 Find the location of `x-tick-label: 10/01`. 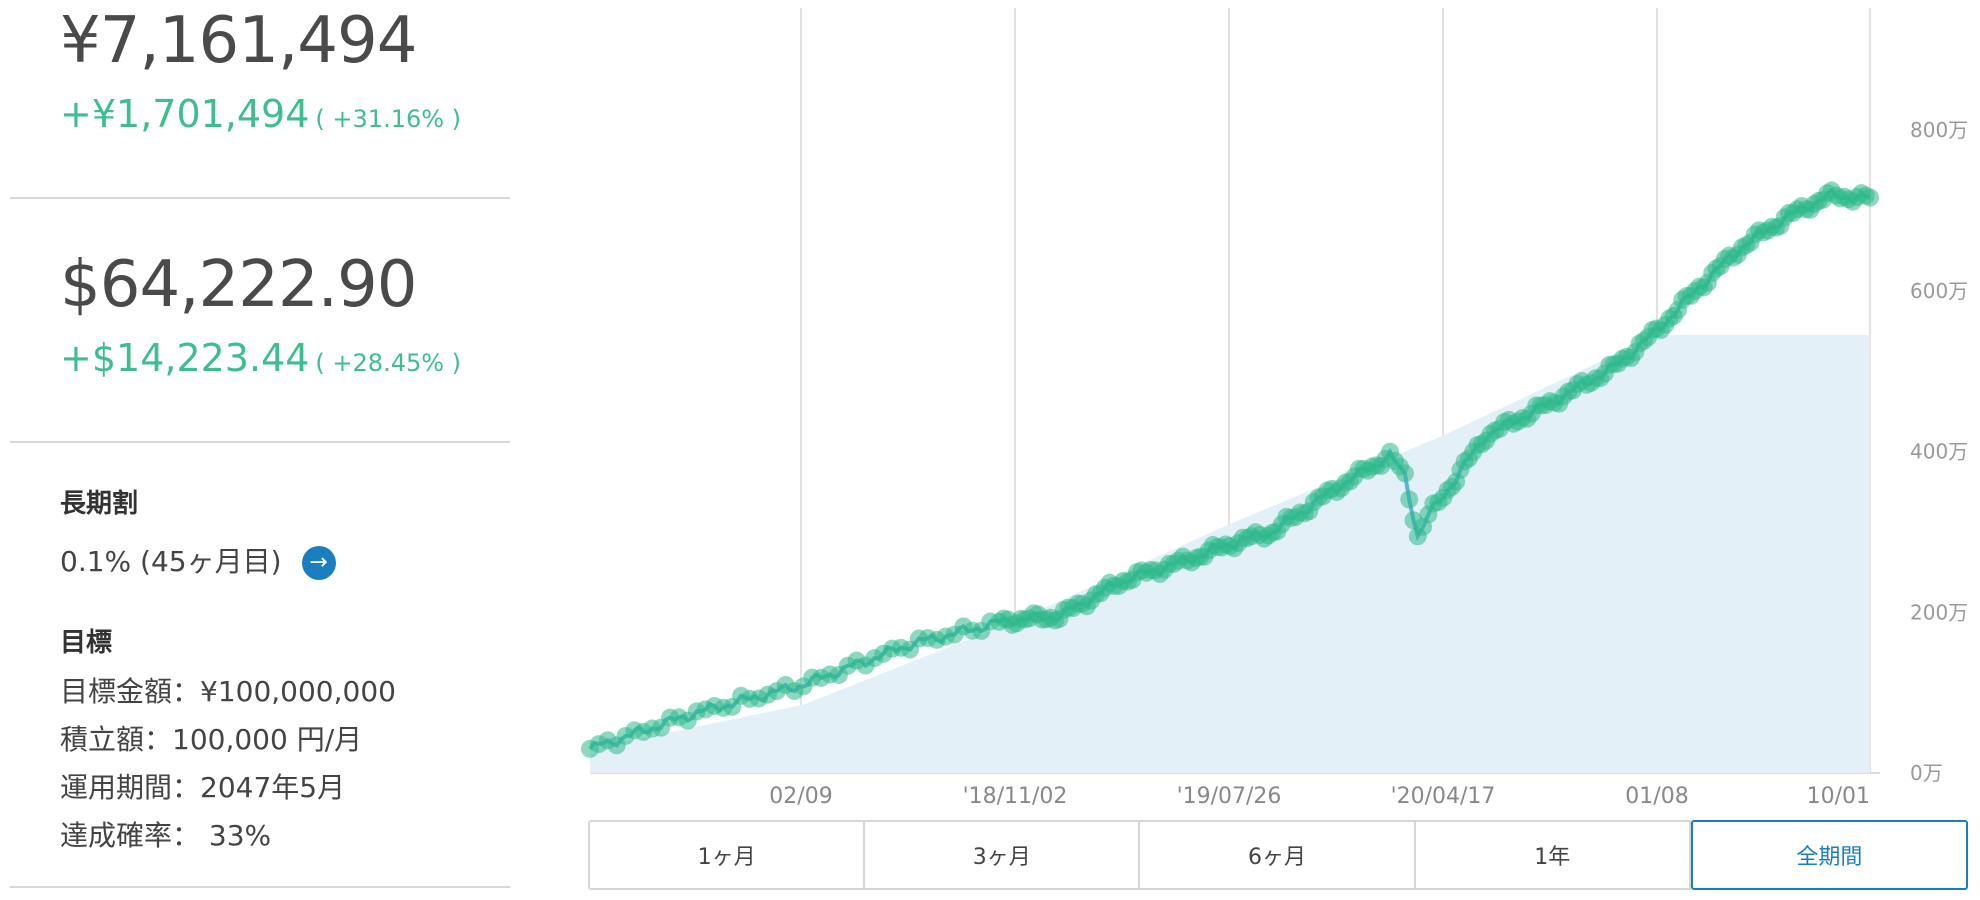

x-tick-label: 10/01 is located at coordinates (1838, 796).